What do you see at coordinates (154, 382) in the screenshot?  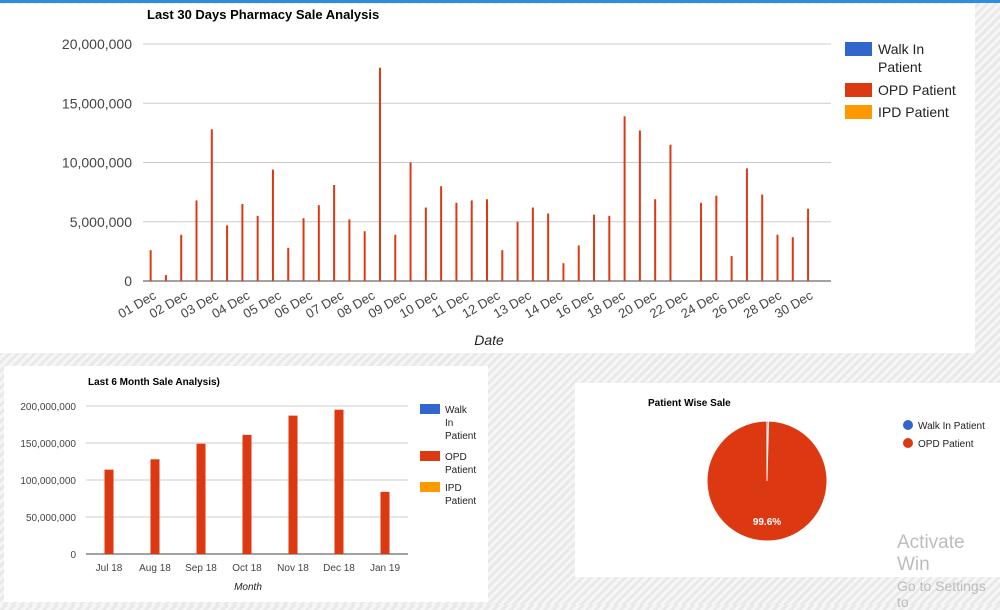 I see `chart-title: Last 6 Month Sale Analysis)` at bounding box center [154, 382].